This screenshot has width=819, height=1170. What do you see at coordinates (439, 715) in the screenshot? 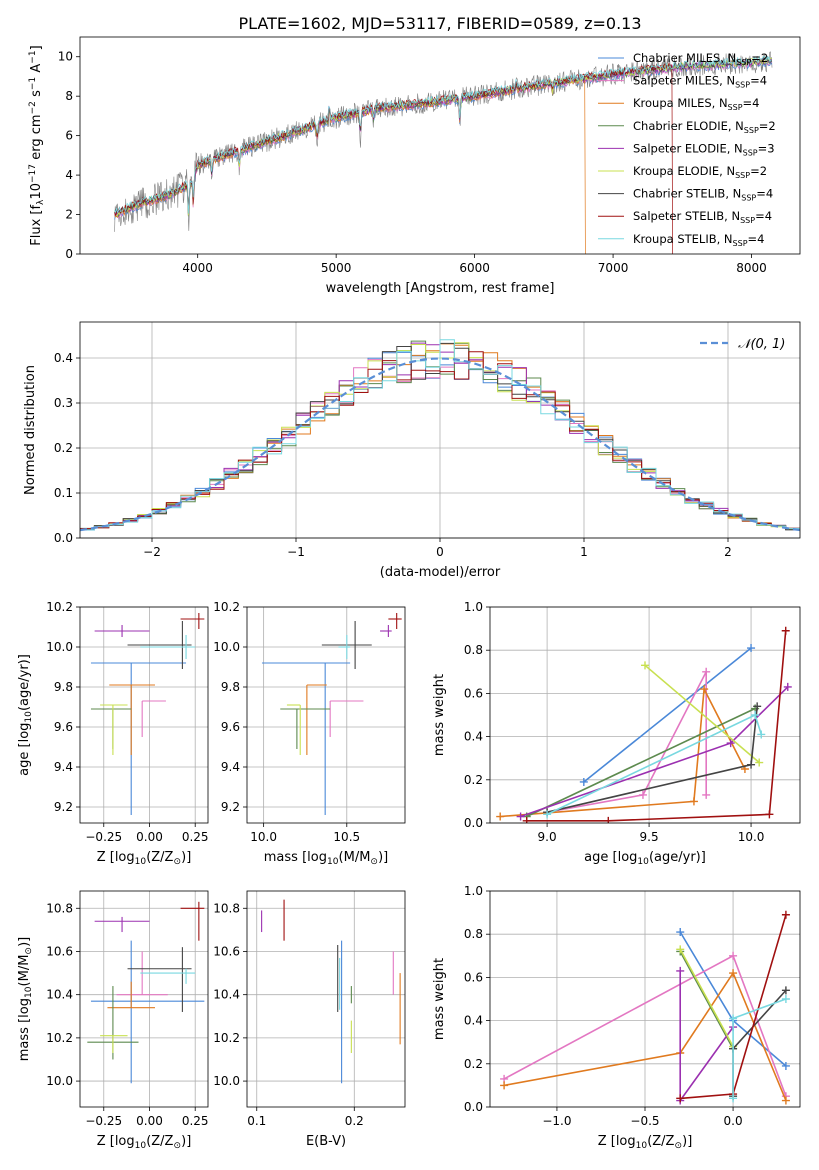
I see `weight-vs-age-ylabel: mass weight` at bounding box center [439, 715].